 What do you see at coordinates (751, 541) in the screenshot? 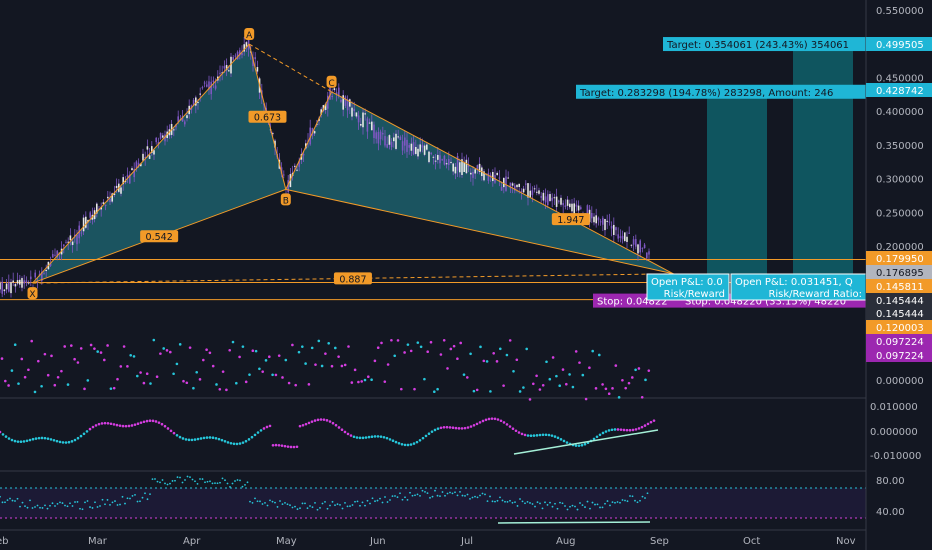
I see `time-tick-label: Oct` at bounding box center [751, 541].